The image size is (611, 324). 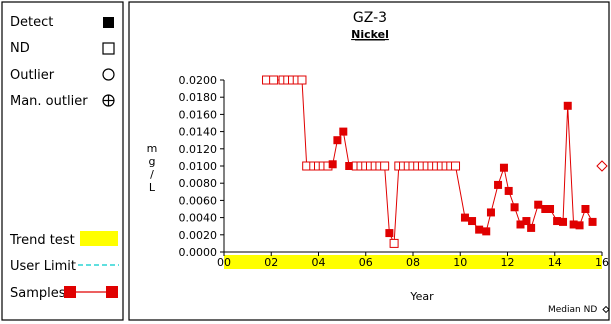 I want to click on y-tick-label: 0.0020, so click(x=198, y=235).